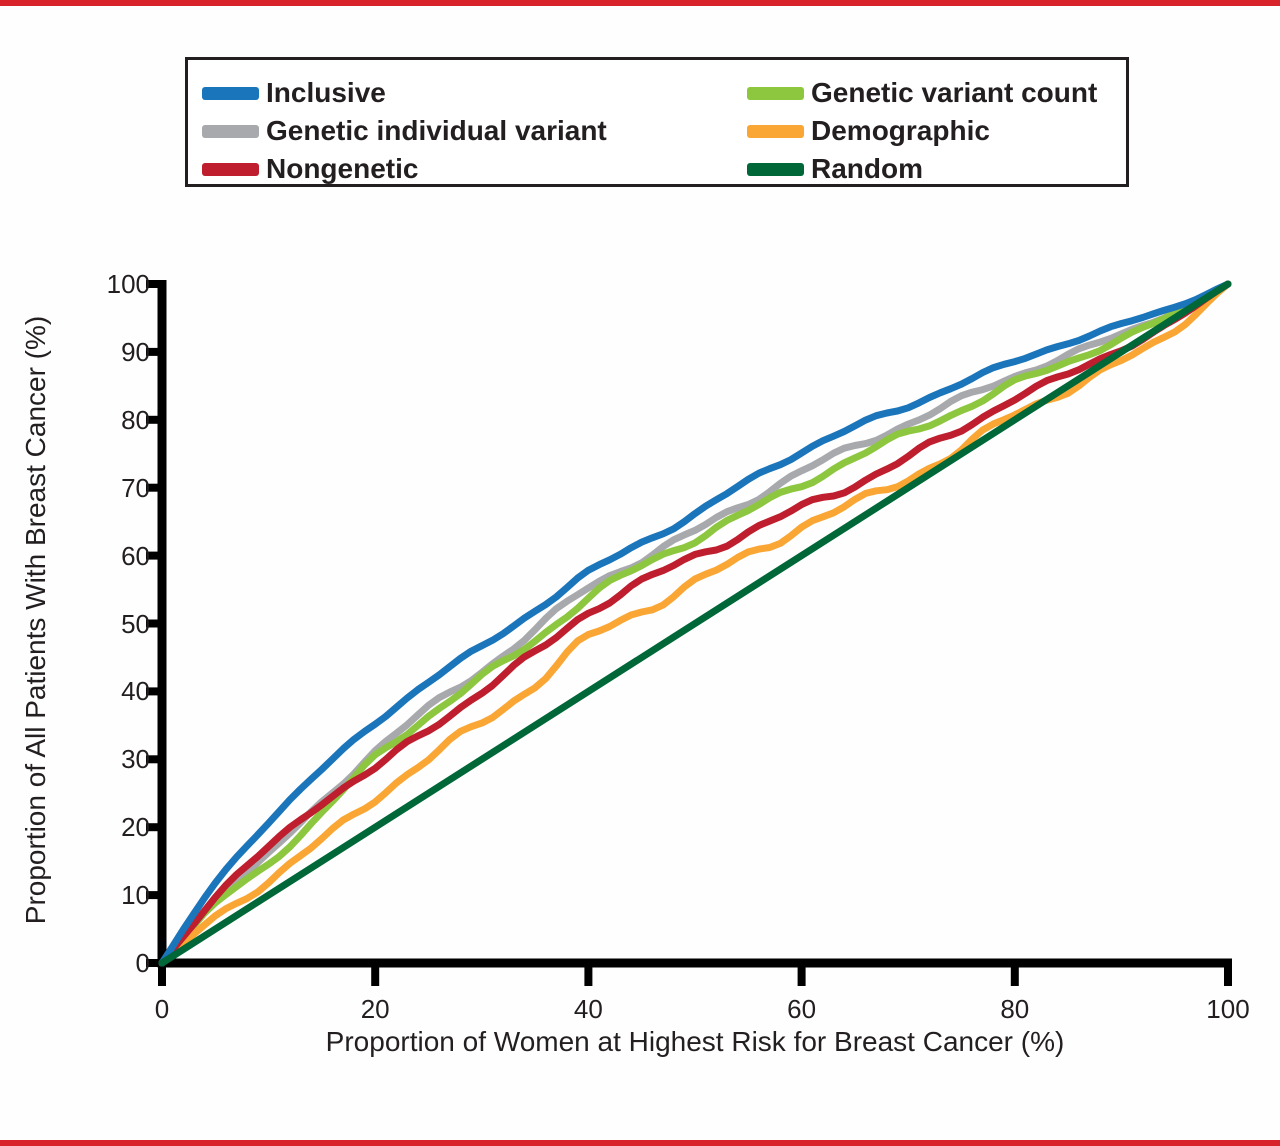  Describe the element at coordinates (135, 351) in the screenshot. I see `y-tick-label: 90` at that location.